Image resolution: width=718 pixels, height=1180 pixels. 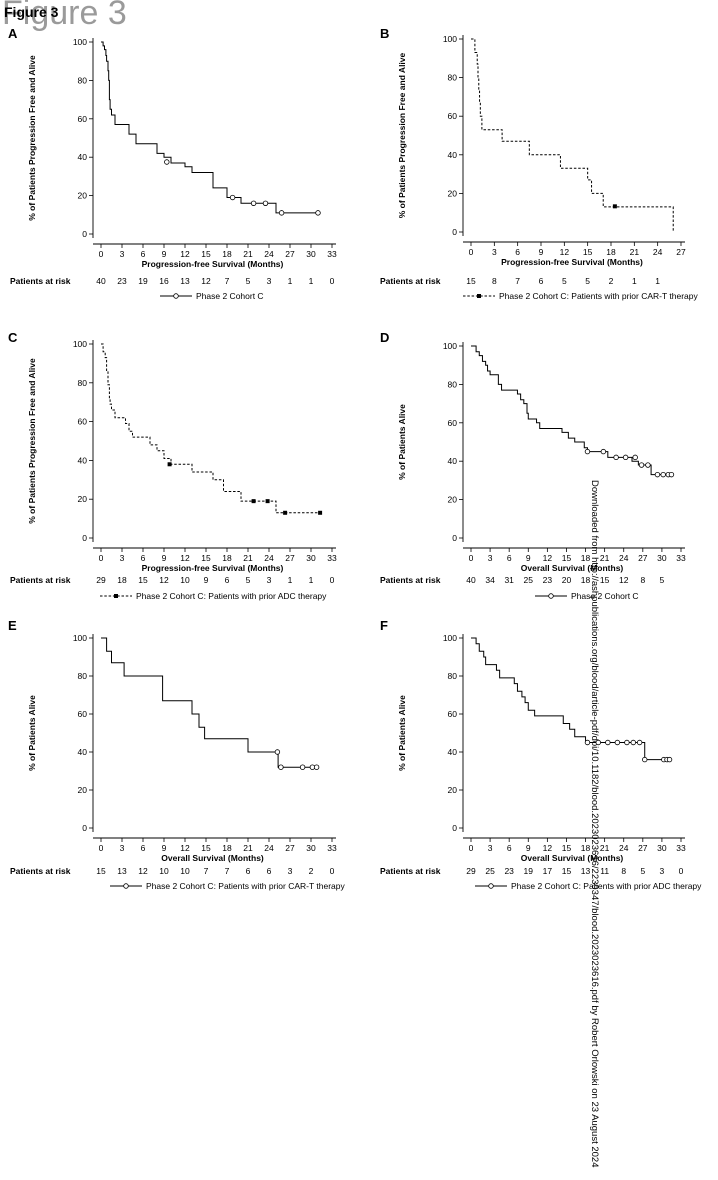 What do you see at coordinates (206, 848) in the screenshot?
I see `x-tick-label: 15` at bounding box center [206, 848].